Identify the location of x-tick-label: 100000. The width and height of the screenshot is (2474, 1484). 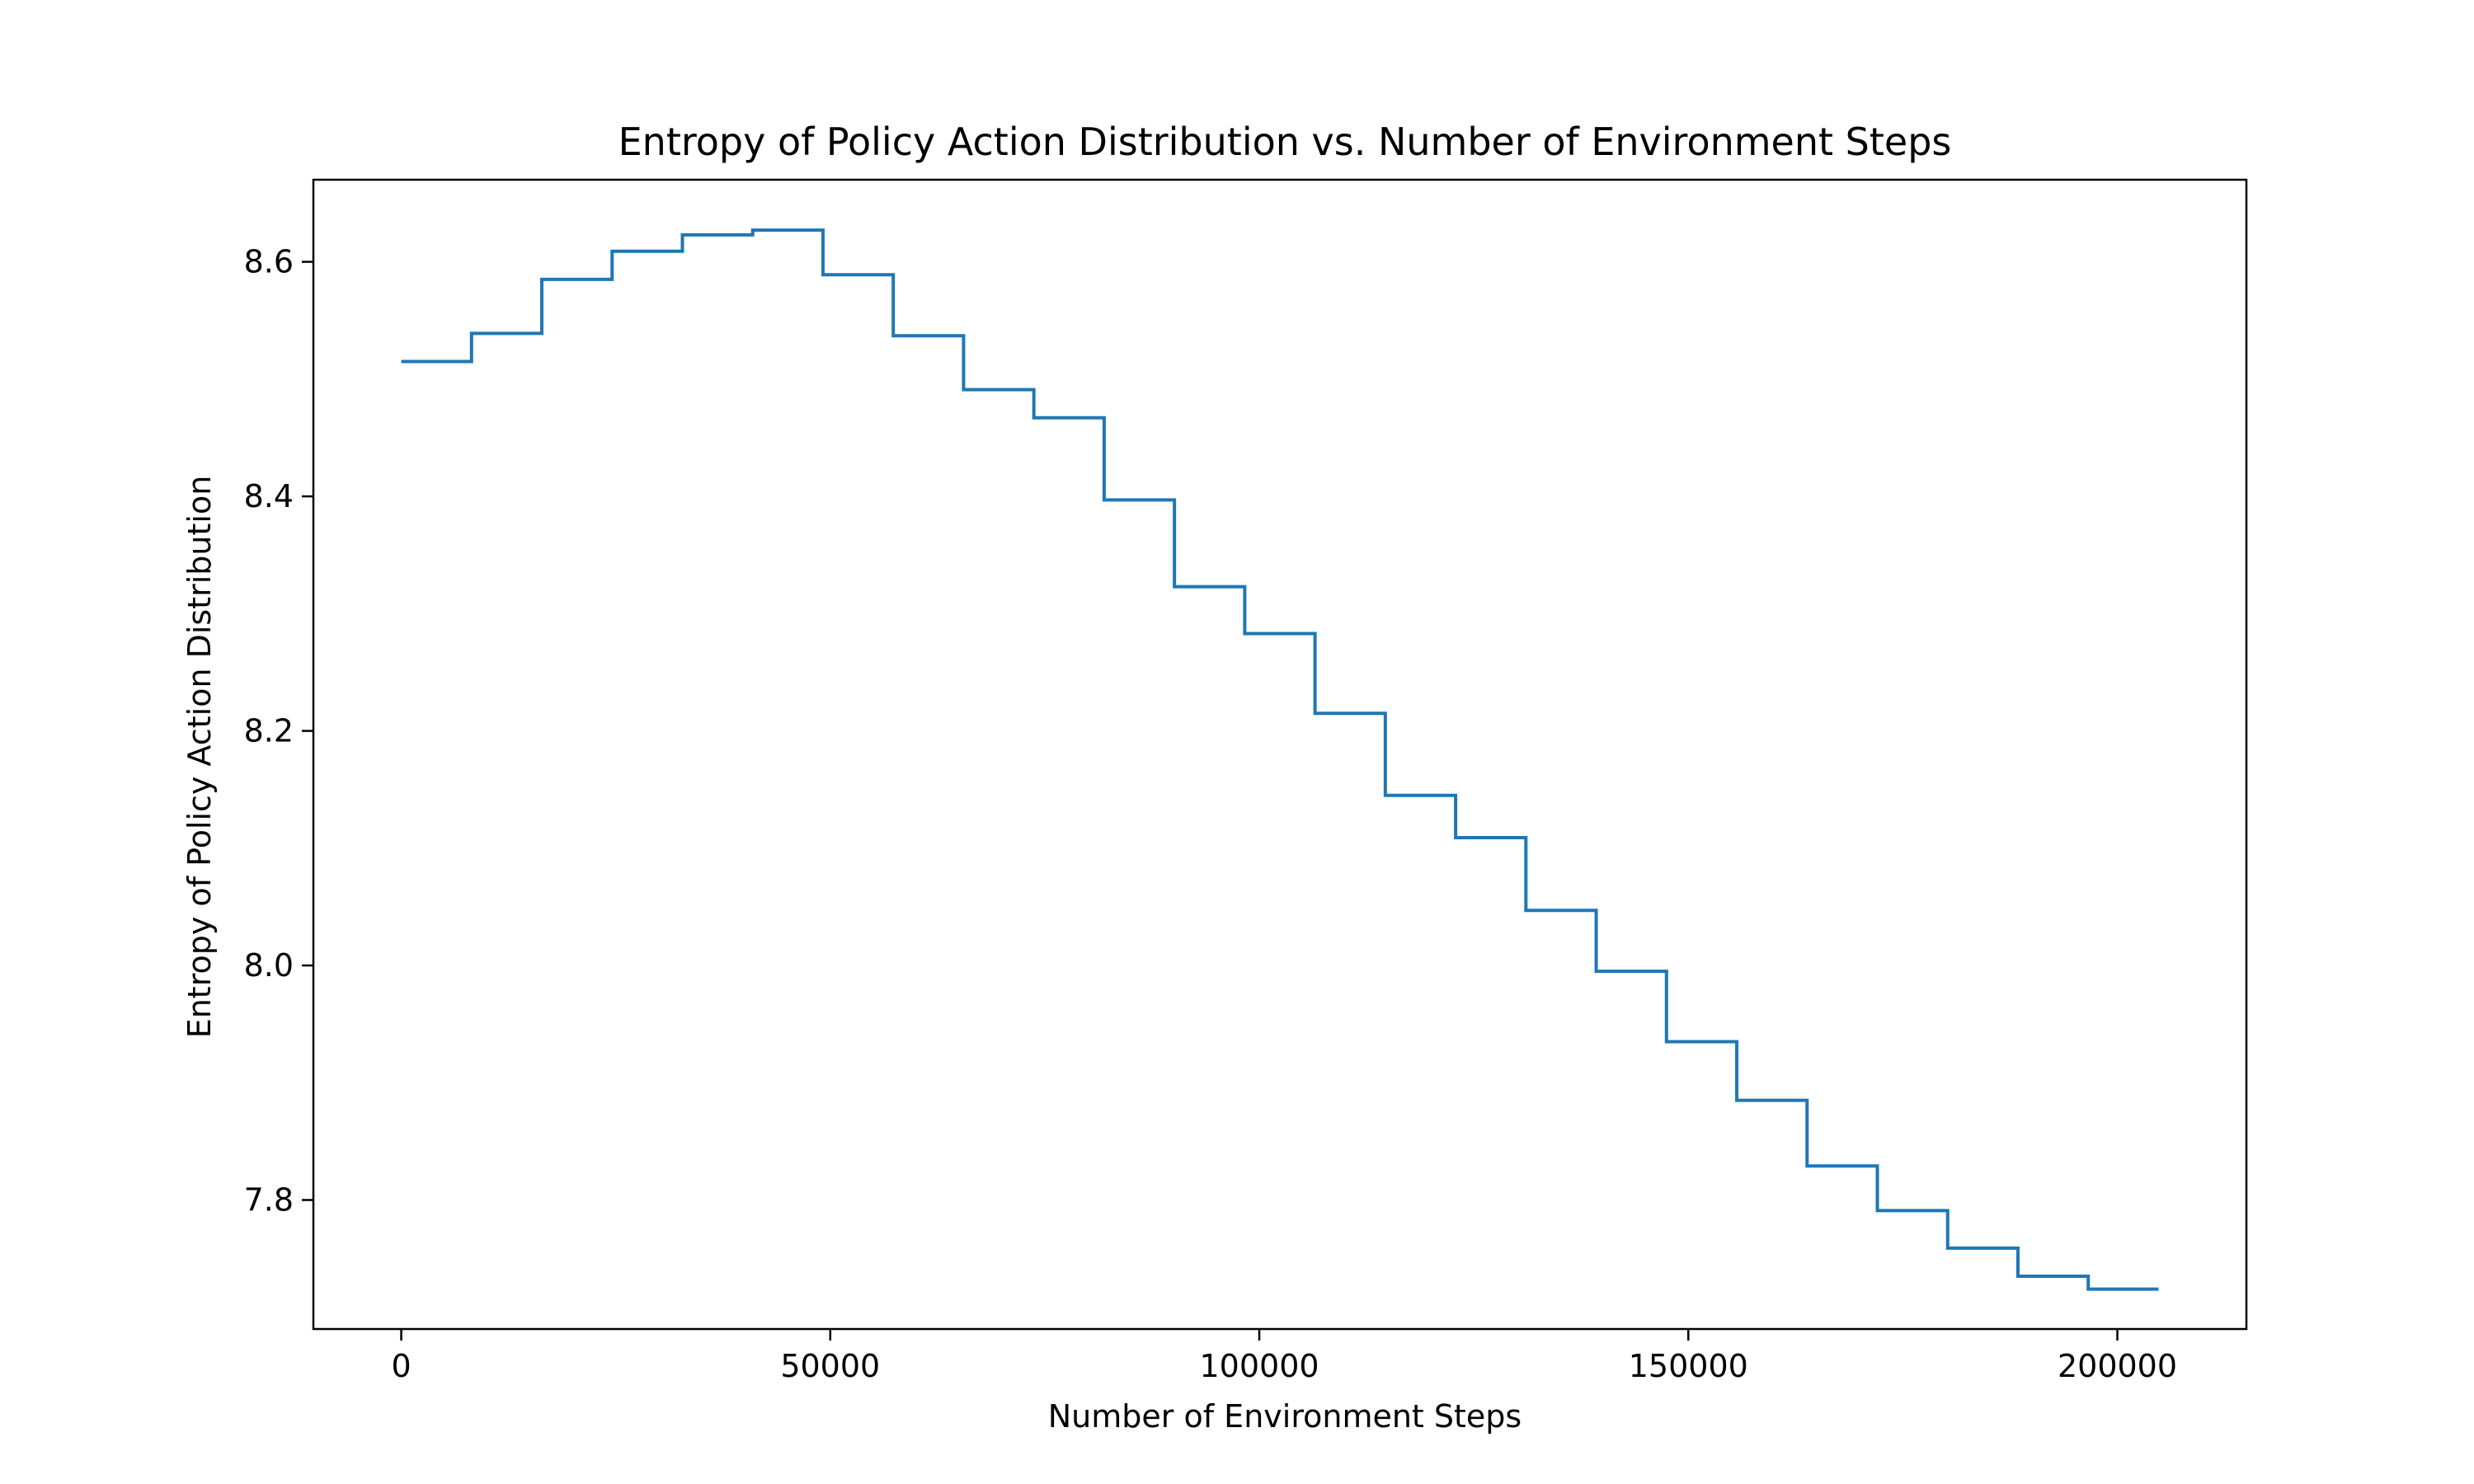
(1259, 1366).